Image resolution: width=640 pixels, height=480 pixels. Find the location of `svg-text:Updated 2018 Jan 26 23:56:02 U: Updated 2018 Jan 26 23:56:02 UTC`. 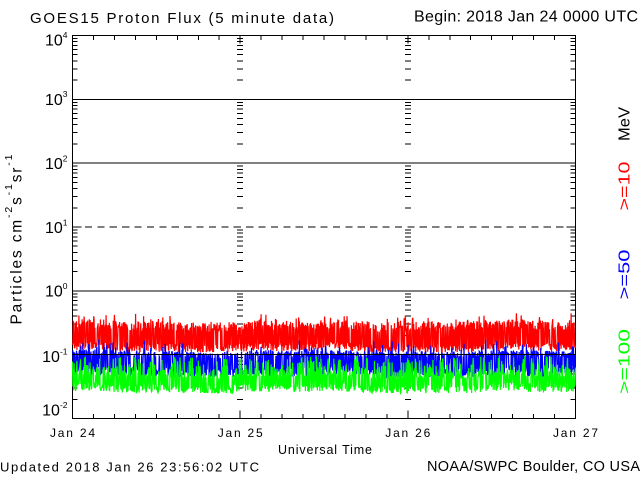

svg-text:Updated 2018 Jan 26 23:56:02 U: Updated 2018 Jan 26 23:56:02 UTC is located at coordinates (129, 466).